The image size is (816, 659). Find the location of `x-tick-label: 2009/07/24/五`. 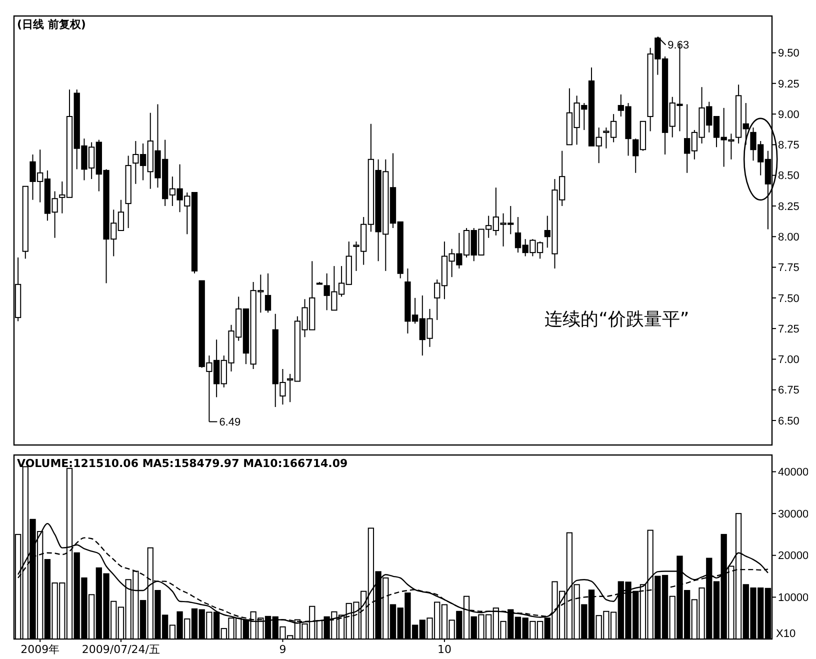

x-tick-label: 2009/07/24/五 is located at coordinates (121, 649).